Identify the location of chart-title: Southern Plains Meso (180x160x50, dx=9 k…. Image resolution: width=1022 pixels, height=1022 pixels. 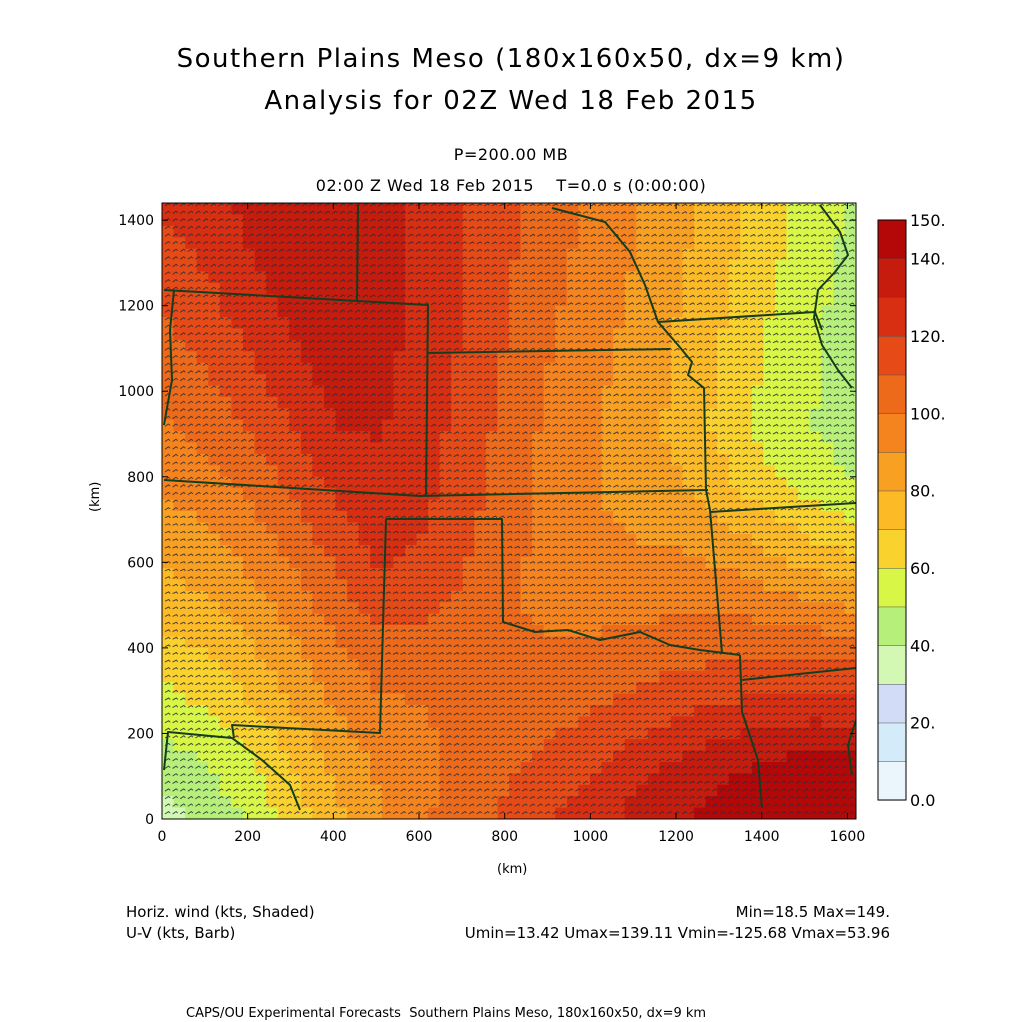
(511, 59).